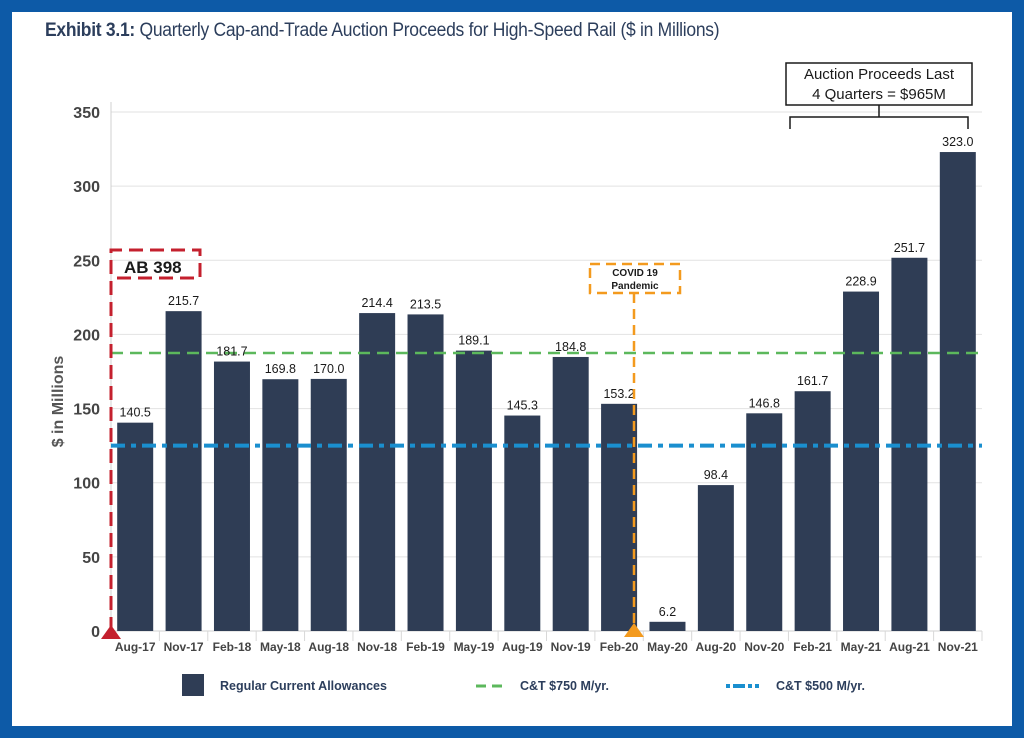  Describe the element at coordinates (619, 647) in the screenshot. I see `x-tick-label: Feb-20` at that location.